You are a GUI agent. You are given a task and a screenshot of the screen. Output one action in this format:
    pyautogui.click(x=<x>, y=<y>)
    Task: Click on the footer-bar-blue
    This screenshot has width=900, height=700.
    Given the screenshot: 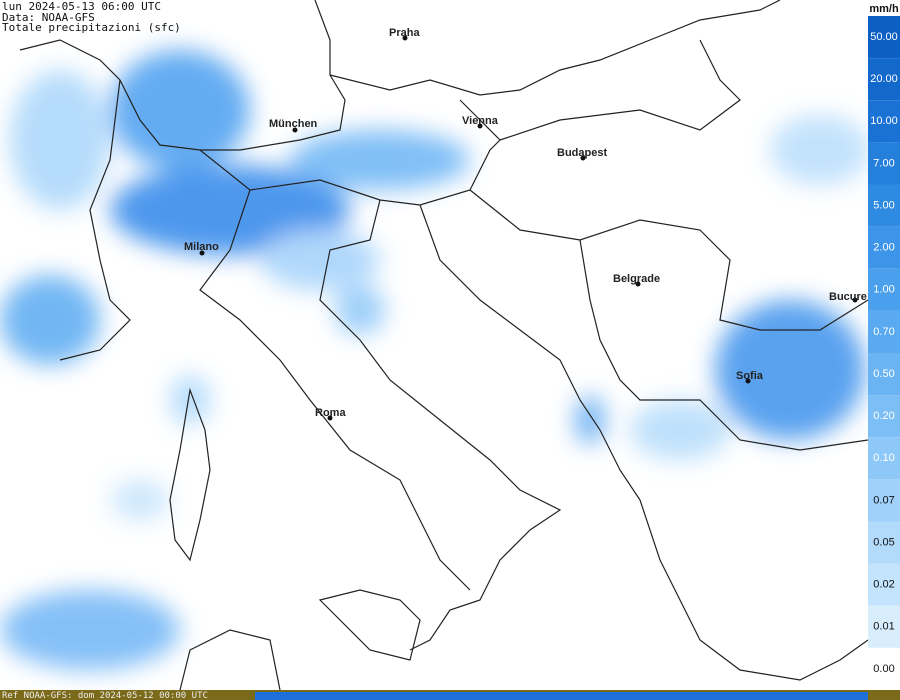 What is the action you would take?
    pyautogui.click(x=561, y=696)
    